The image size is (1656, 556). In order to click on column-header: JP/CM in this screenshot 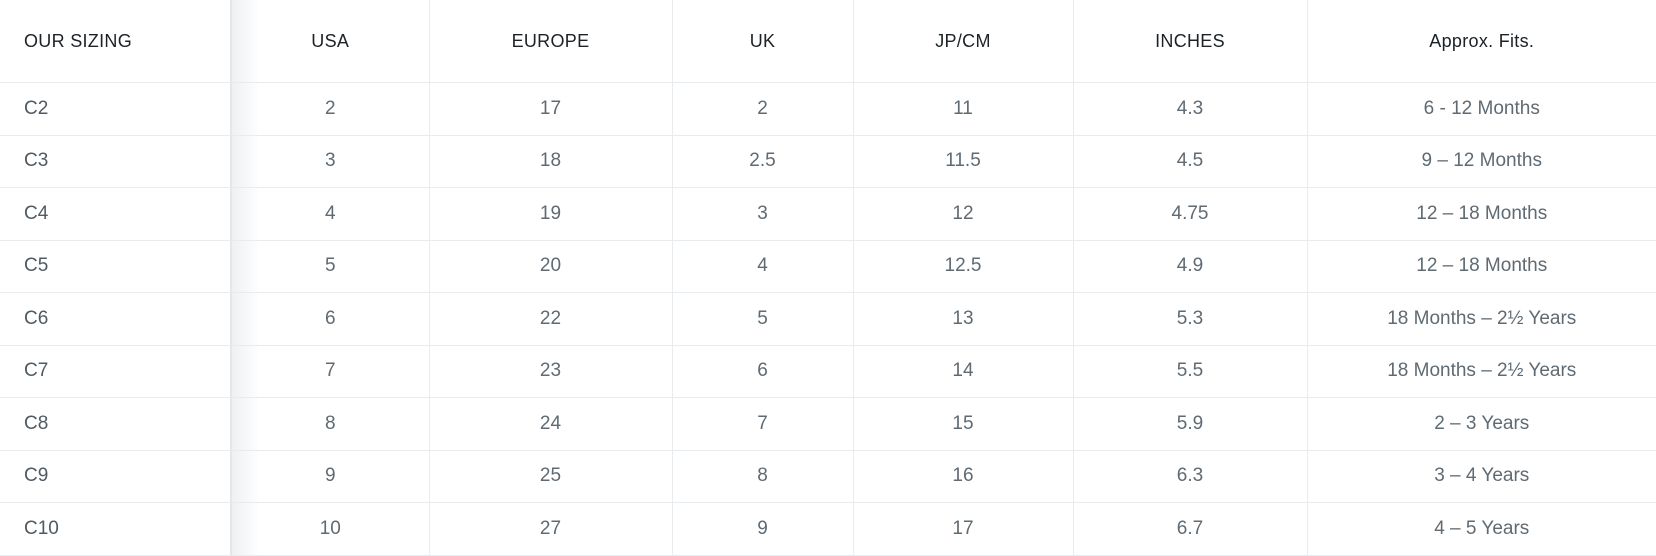, I will do `click(963, 41)`.